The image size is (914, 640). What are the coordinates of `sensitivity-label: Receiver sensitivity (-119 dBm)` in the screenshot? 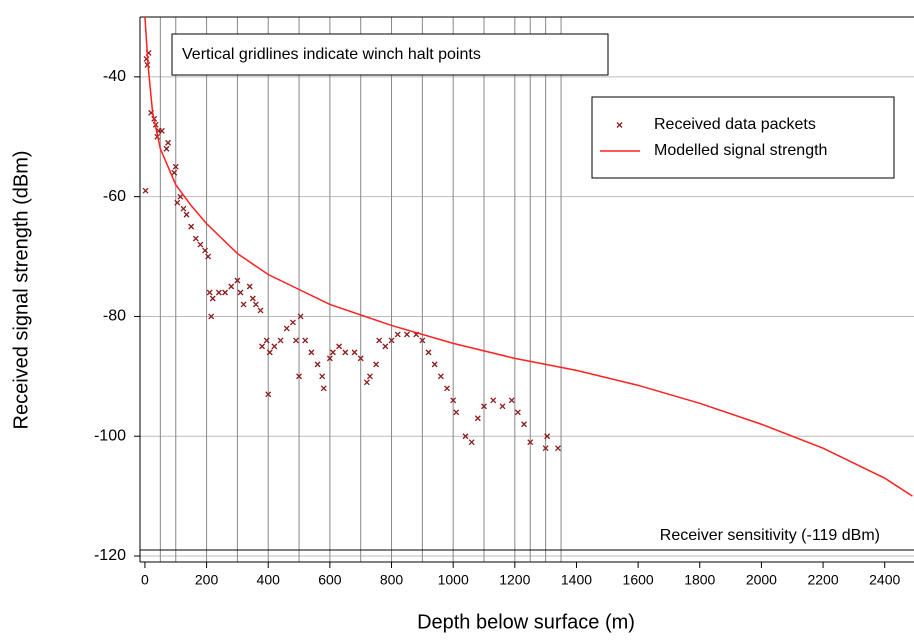 It's located at (770, 535).